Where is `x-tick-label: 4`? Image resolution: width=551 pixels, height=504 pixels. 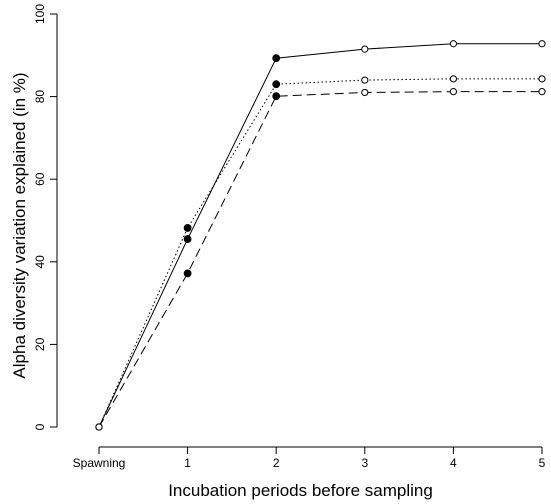
x-tick-label: 4 is located at coordinates (453, 463).